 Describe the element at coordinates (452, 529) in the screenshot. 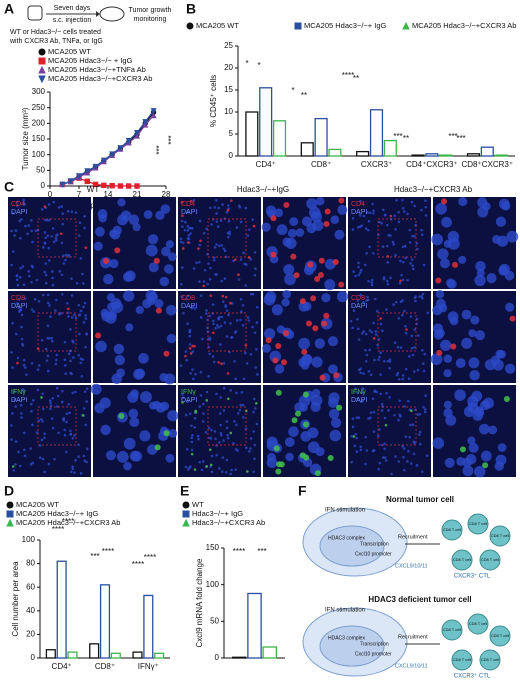

I see `diagram-text: CD8 T cell` at that location.